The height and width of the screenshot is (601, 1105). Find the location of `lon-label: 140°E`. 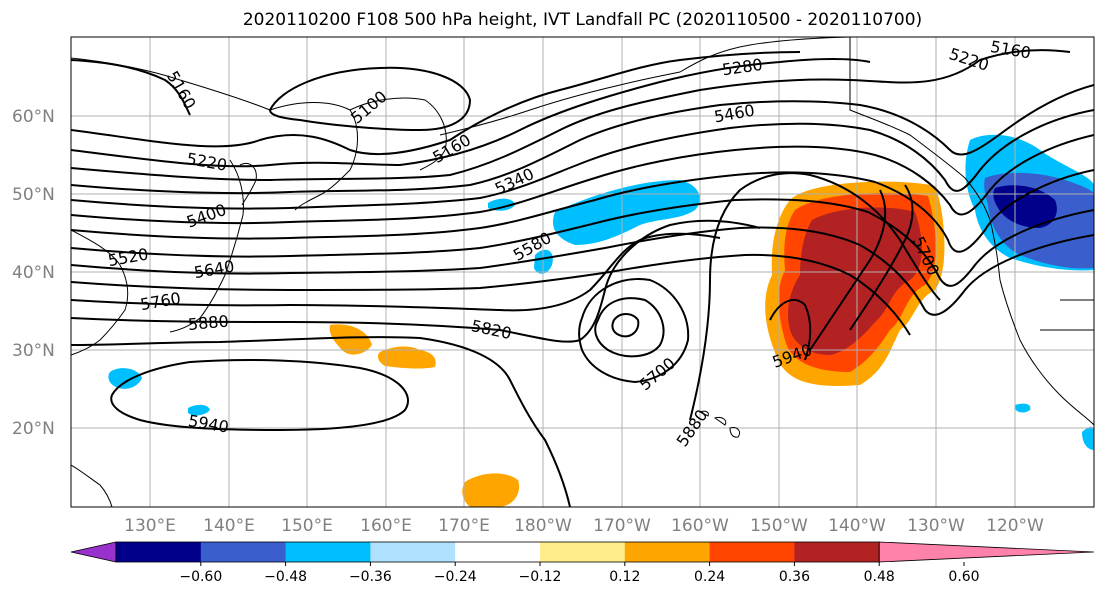

lon-label: 140°E is located at coordinates (229, 526).